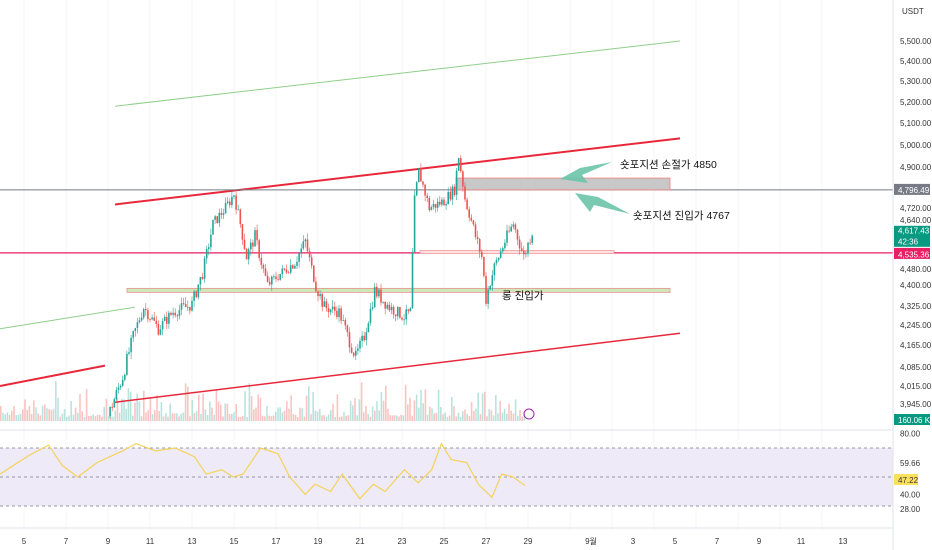 This screenshot has height=550, width=932. Describe the element at coordinates (192, 541) in the screenshot. I see `date-tick: 13` at that location.